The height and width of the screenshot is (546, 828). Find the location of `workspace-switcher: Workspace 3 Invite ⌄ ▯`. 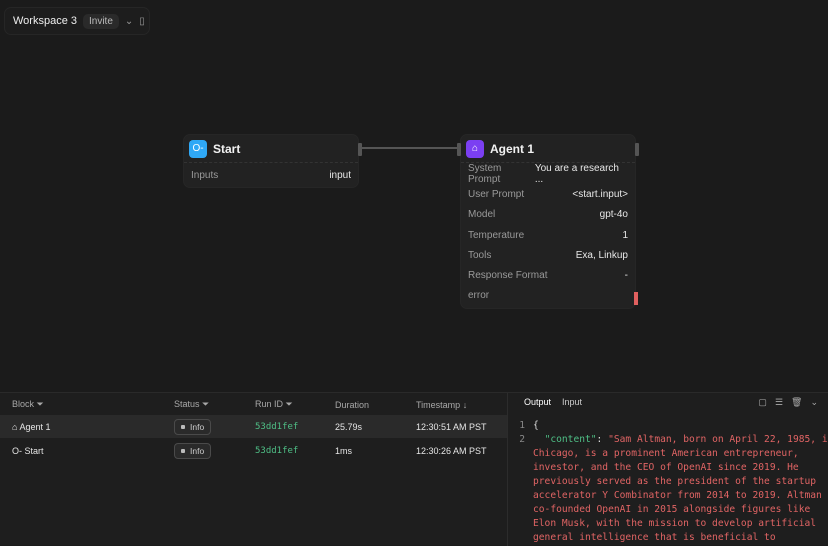

workspace-switcher: Workspace 3 Invite ⌄ ▯ is located at coordinates (77, 21).